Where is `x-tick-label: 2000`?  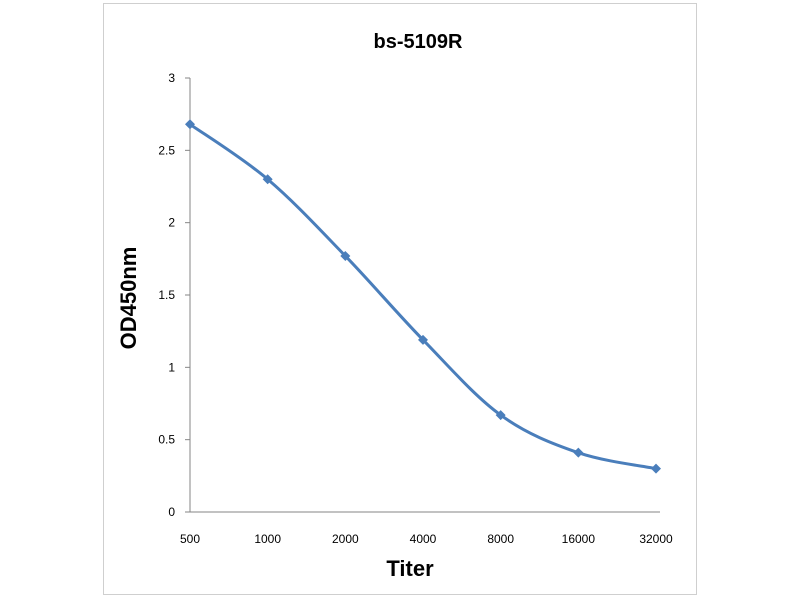 x-tick-label: 2000 is located at coordinates (345, 539).